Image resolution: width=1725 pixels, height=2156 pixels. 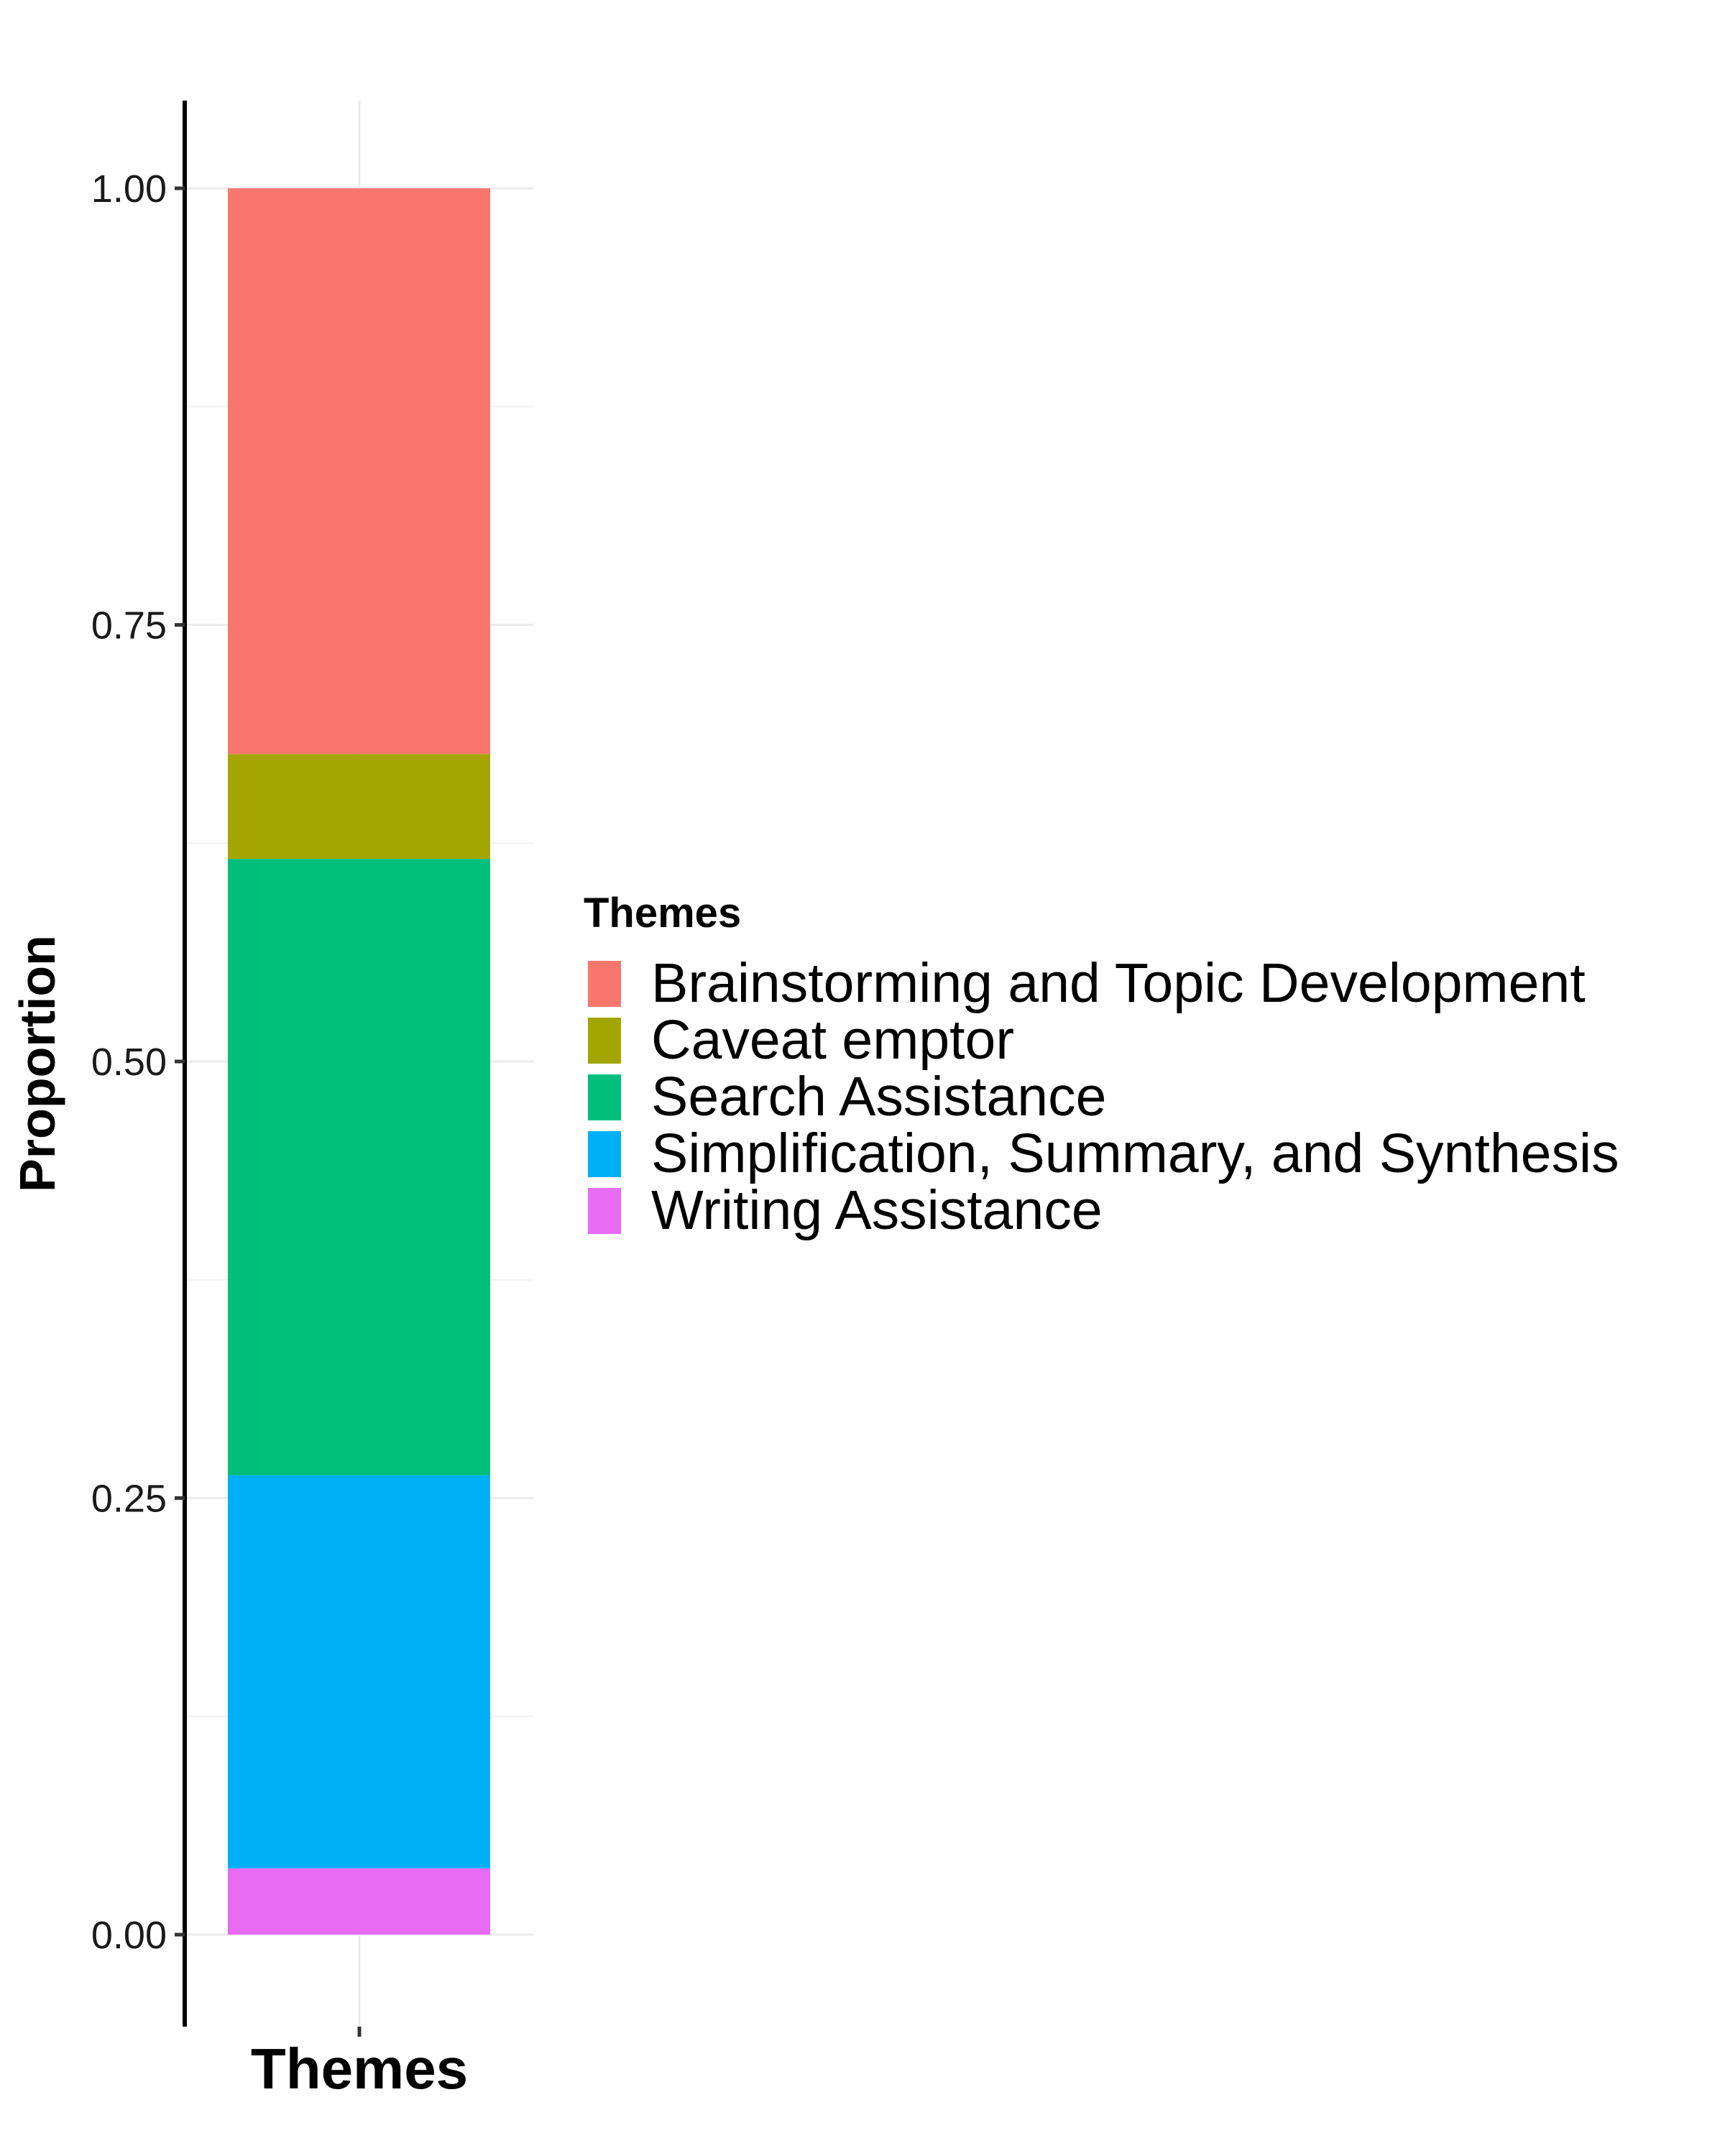 I want to click on bar-segment-brainstorming-and-topic-development, so click(x=359, y=472).